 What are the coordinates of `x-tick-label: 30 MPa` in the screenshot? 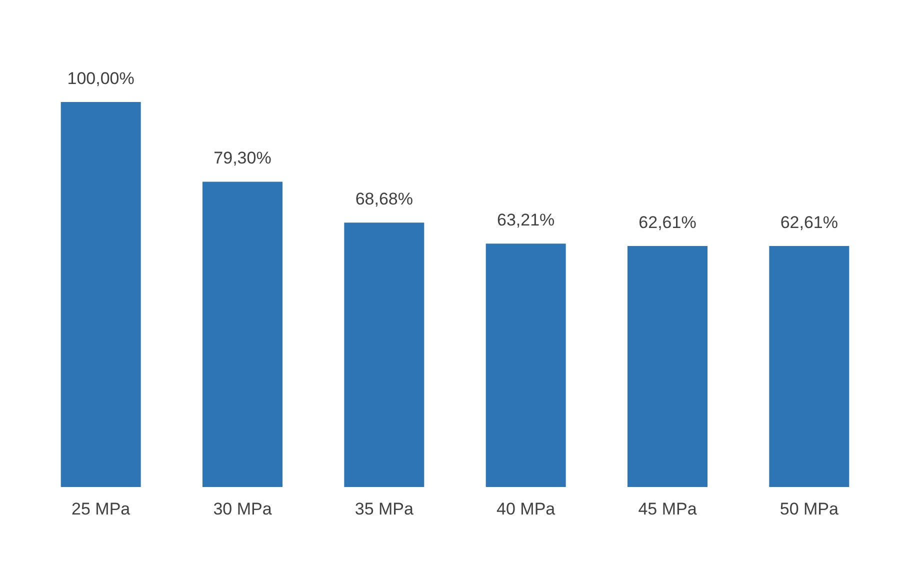 It's located at (242, 509).